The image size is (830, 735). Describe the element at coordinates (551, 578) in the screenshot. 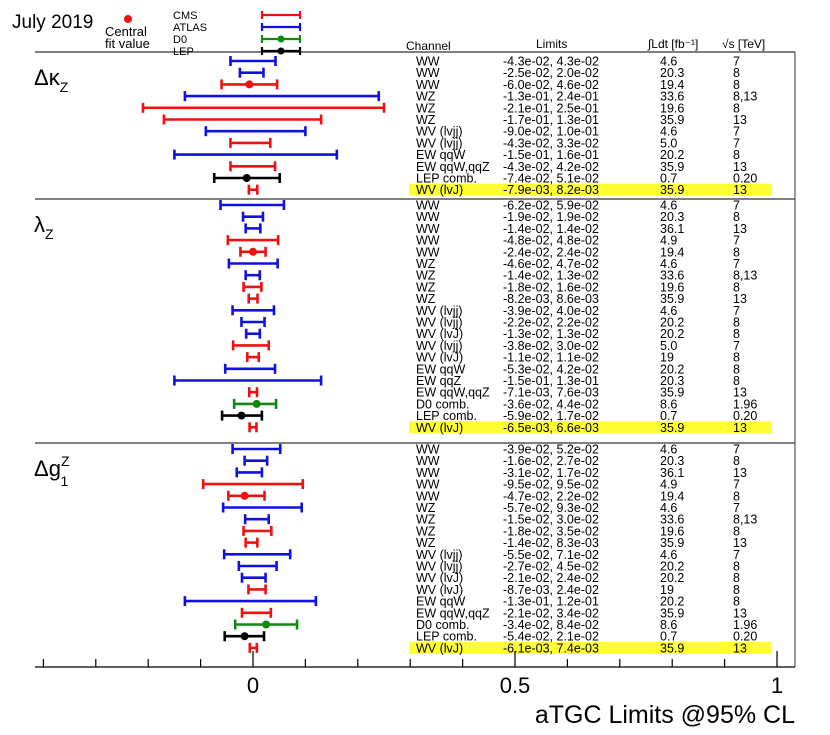

I see `row-limits: -2.1e-02, 2.4e-02` at that location.